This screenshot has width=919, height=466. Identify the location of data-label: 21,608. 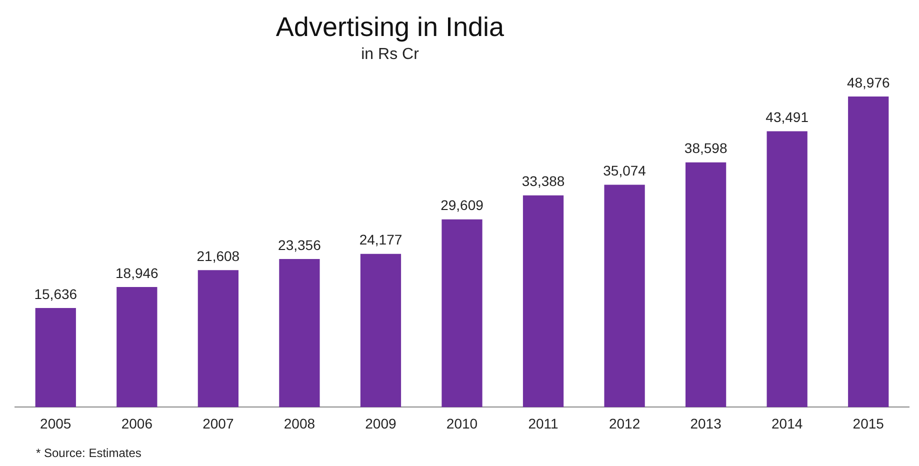
(218, 256).